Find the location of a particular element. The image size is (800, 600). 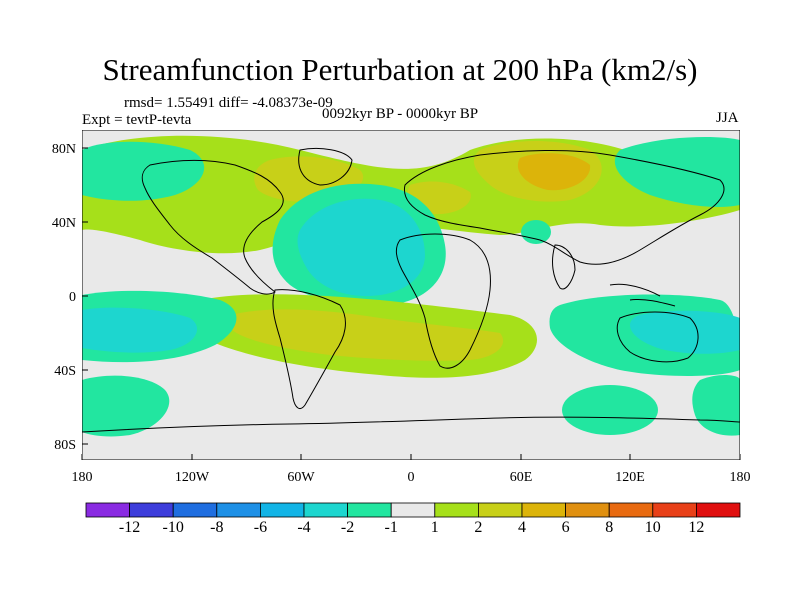

lat-tick-80s: 80S is located at coordinates (65, 445).